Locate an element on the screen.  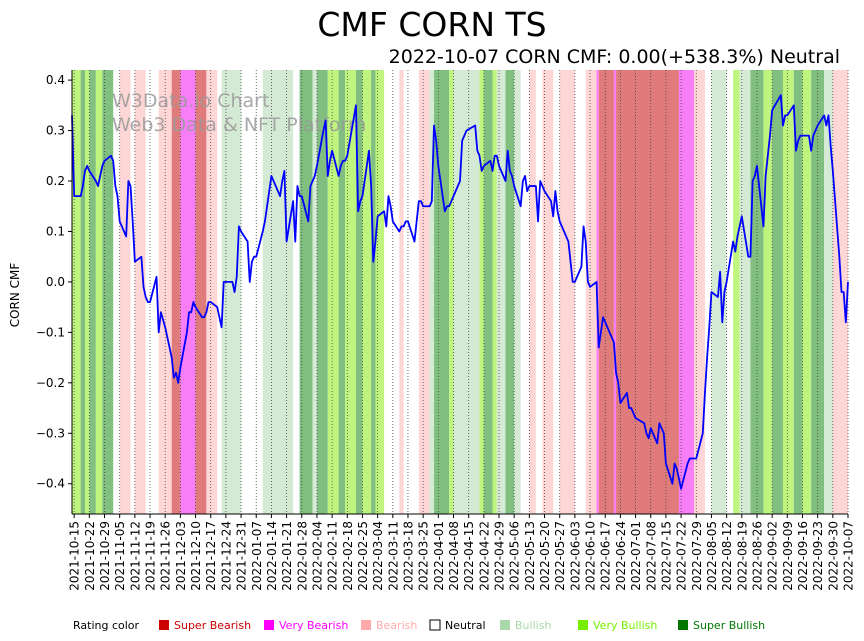
y-tick-label: 0.0 is located at coordinates (55, 282).